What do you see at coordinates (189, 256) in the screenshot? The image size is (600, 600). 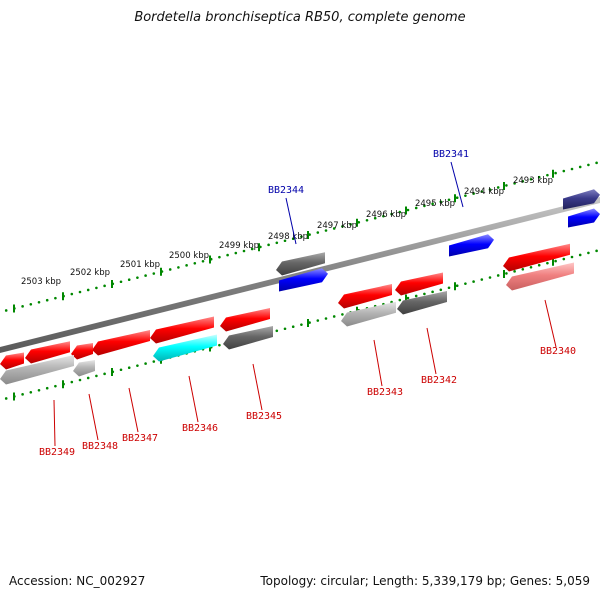 I see `kbp-label: 2500 kbp` at bounding box center [189, 256].